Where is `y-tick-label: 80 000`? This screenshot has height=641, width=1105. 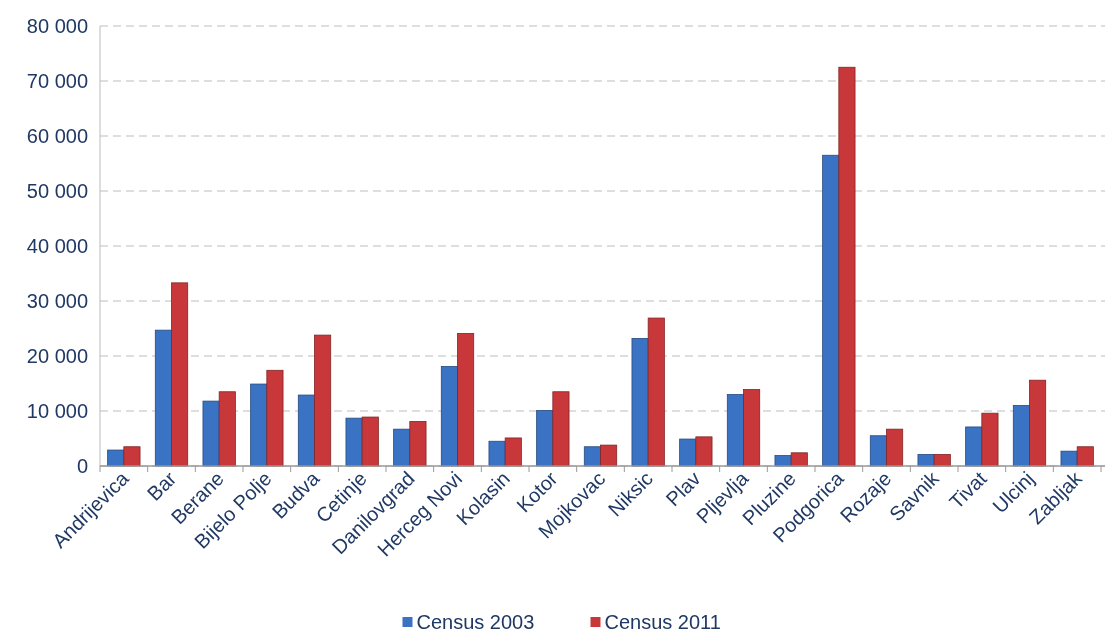
y-tick-label: 80 000 is located at coordinates (57, 26).